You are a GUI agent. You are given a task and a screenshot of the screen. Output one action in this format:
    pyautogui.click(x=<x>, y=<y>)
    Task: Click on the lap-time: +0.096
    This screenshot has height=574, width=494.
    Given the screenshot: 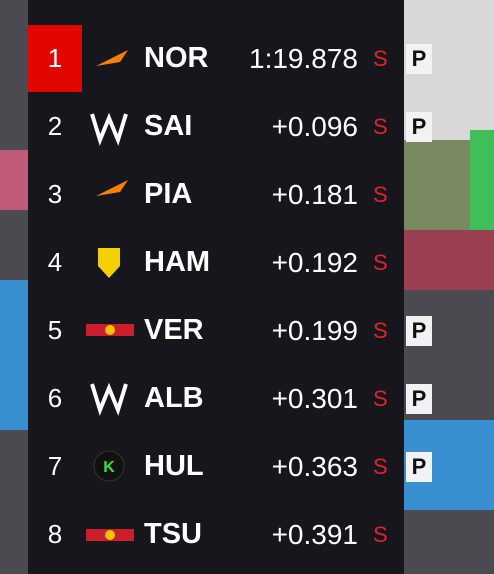 What is the action you would take?
    pyautogui.click(x=314, y=126)
    